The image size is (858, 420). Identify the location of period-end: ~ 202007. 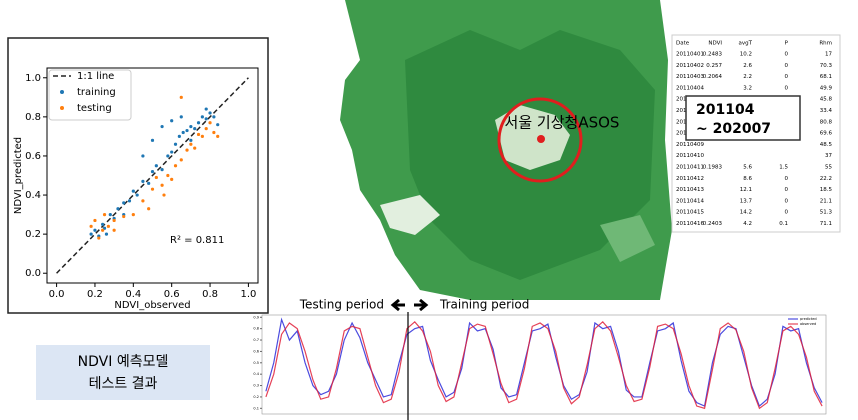
(733, 129).